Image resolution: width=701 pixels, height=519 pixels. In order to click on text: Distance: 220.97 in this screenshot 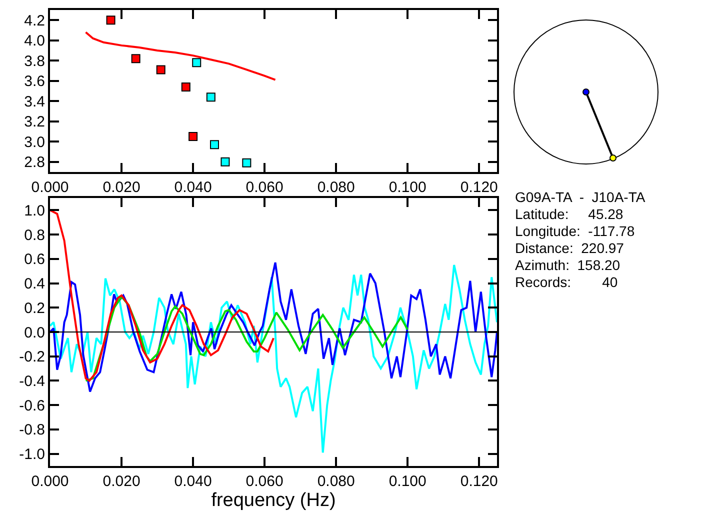, I will do `click(569, 248)`.